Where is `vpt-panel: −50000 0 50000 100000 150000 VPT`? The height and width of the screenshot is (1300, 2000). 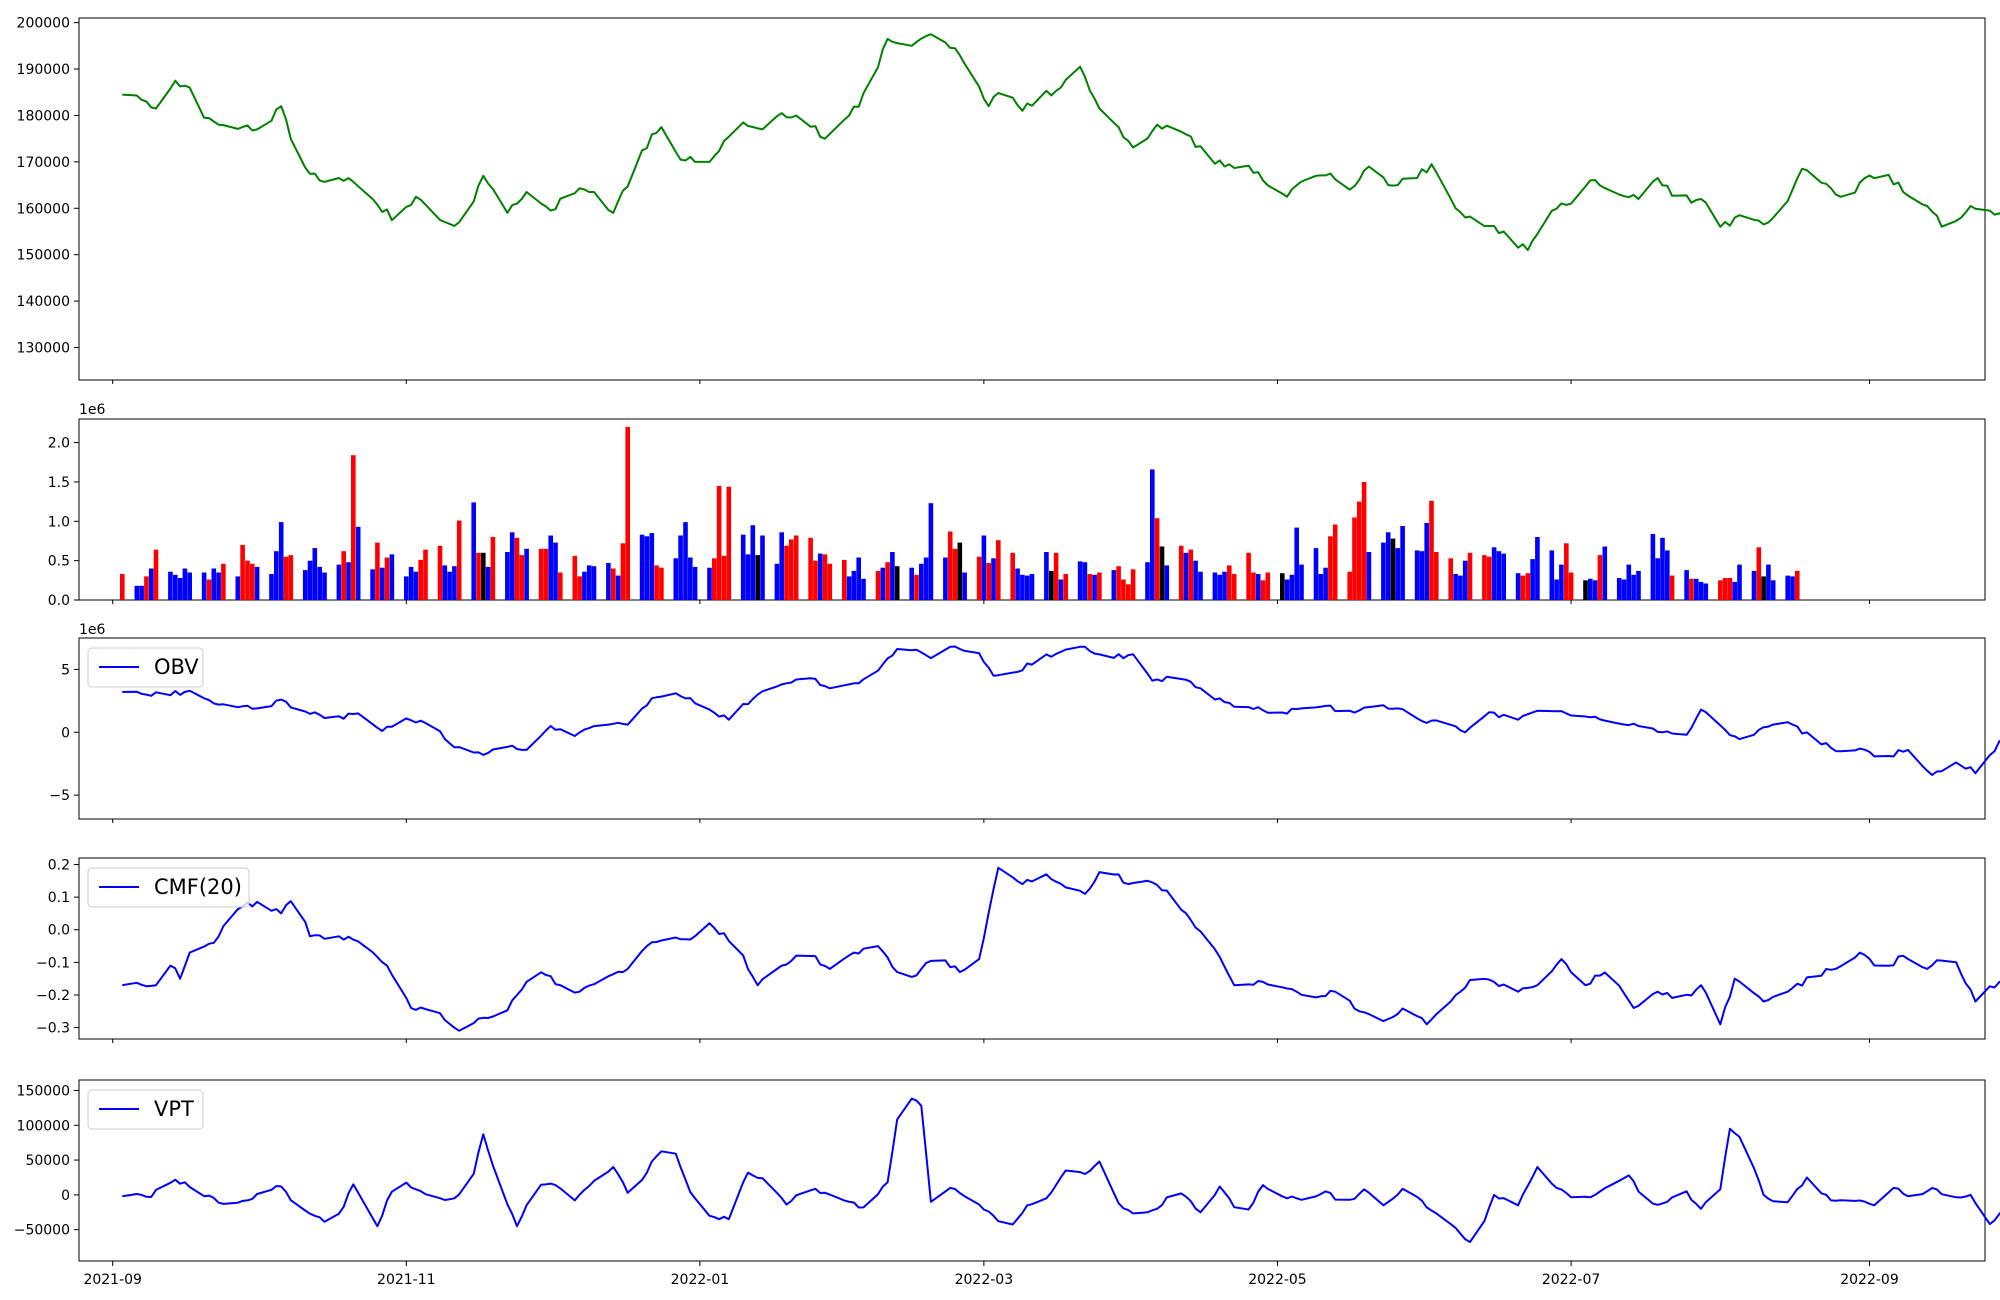
vpt-panel: −50000 0 50000 100000 150000 VPT is located at coordinates (1007, 1170).